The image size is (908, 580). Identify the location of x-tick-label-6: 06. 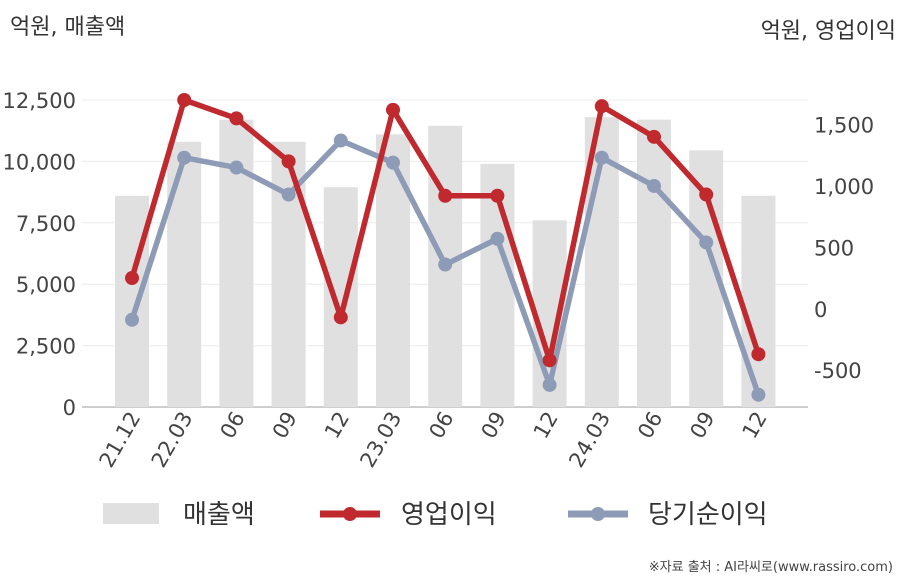
(441, 425).